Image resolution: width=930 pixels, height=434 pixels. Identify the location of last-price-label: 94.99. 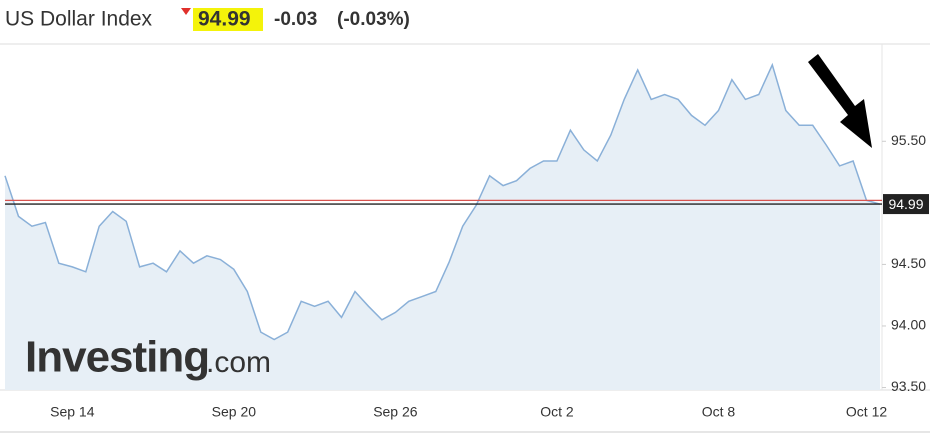
(905, 204).